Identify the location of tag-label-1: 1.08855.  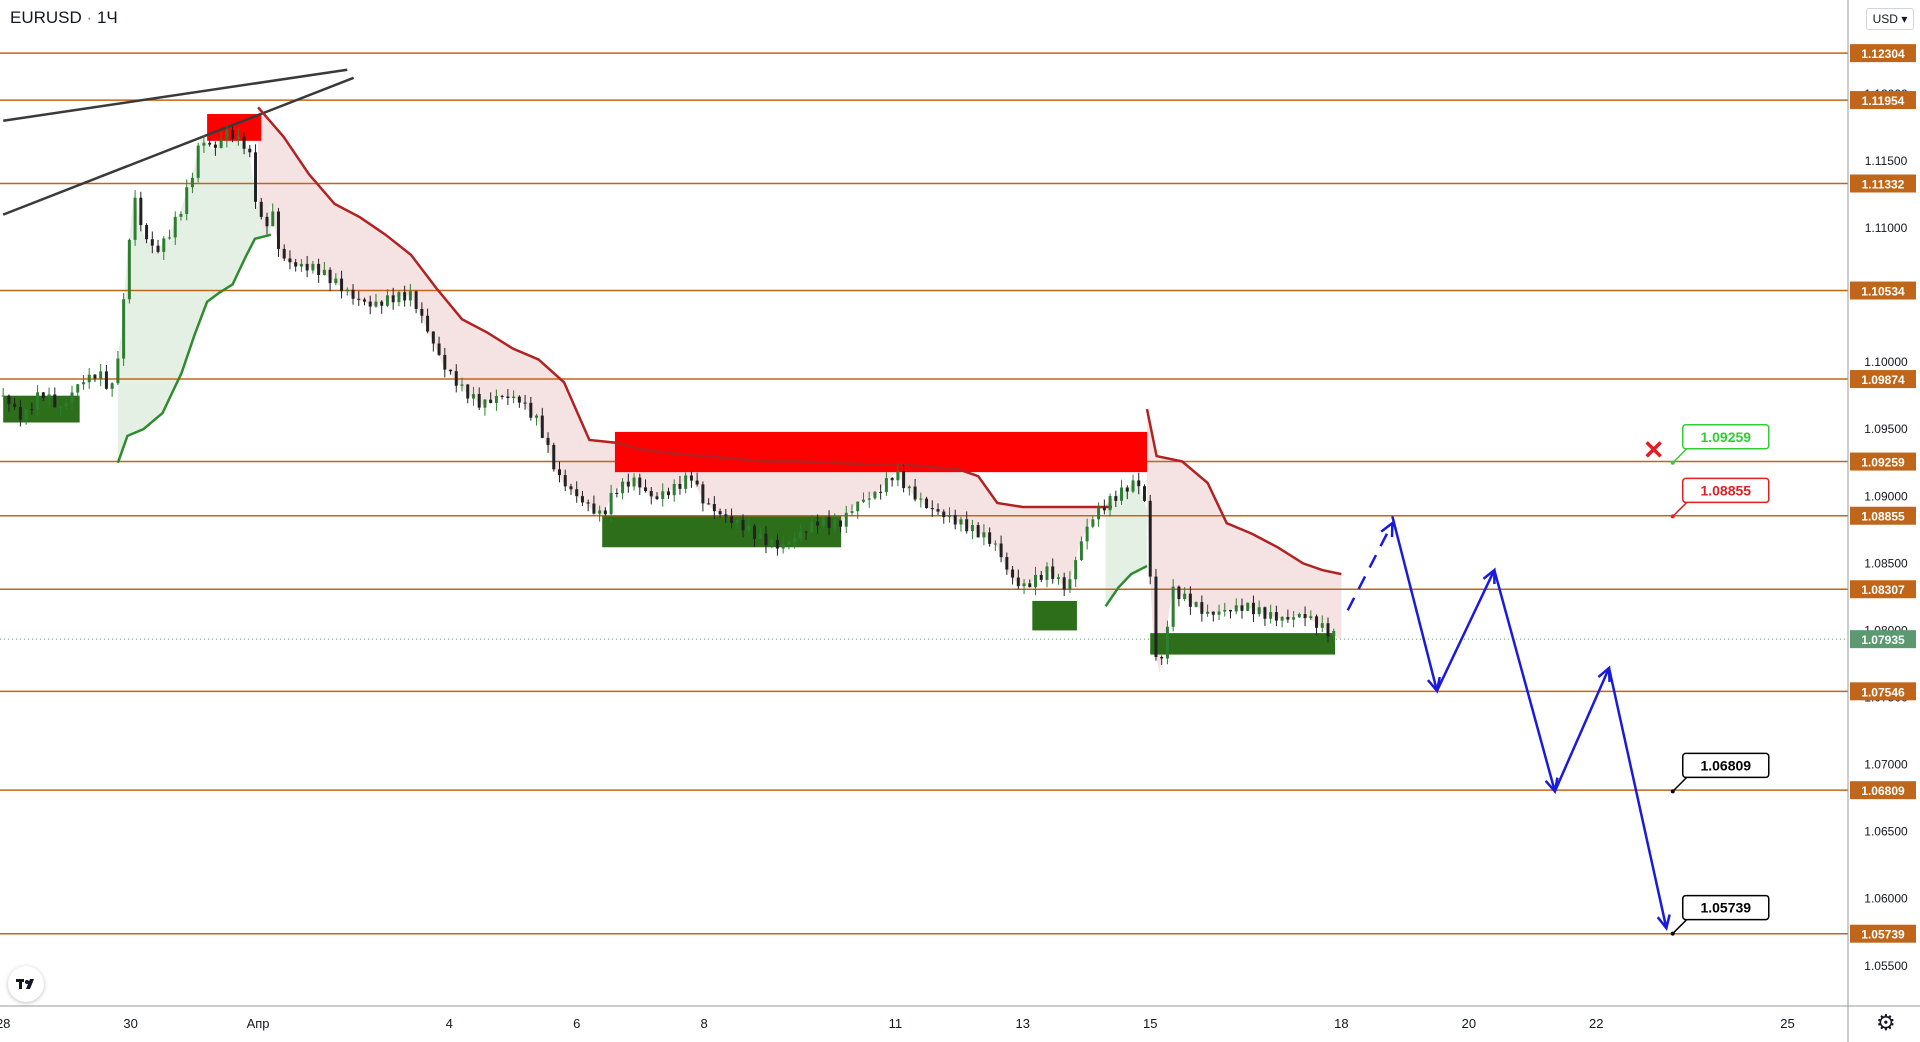
(1725, 490).